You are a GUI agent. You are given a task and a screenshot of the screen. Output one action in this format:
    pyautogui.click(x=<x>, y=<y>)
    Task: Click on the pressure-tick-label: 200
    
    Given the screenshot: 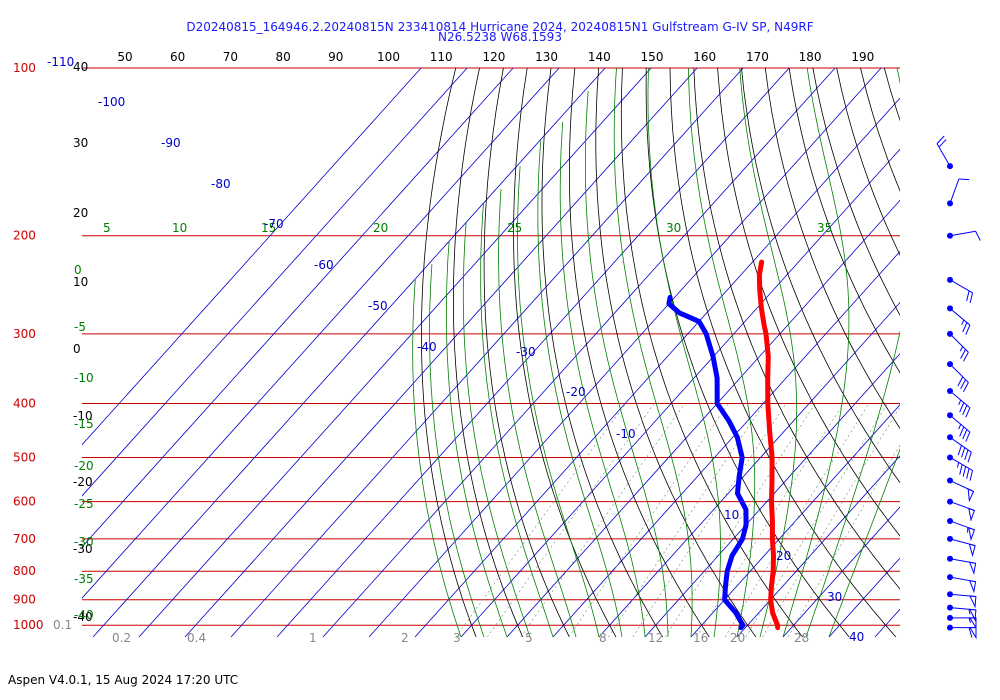 What is the action you would take?
    pyautogui.click(x=24, y=236)
    